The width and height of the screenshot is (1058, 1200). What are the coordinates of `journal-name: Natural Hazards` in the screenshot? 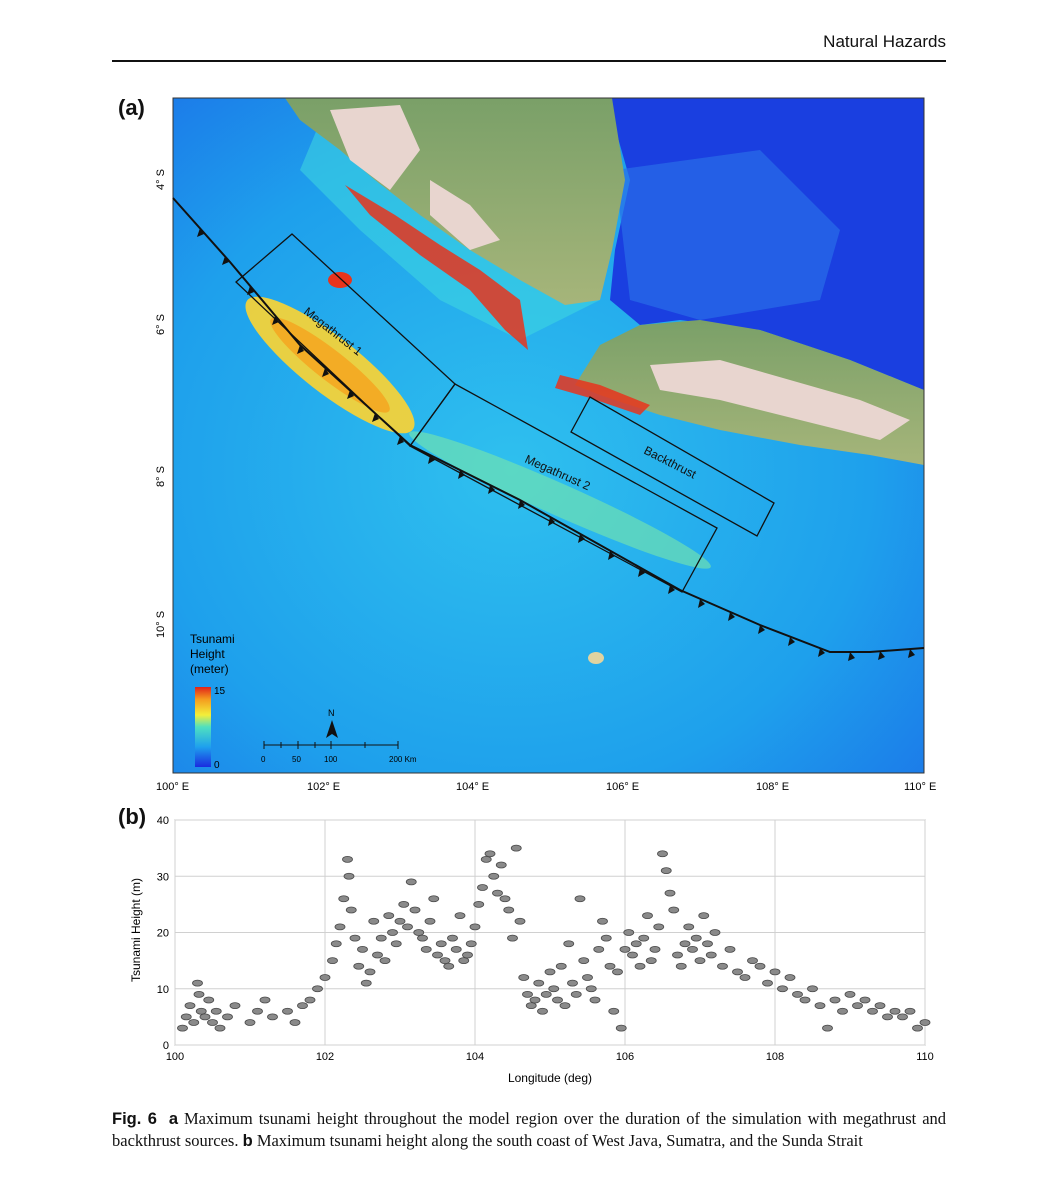 It's located at (884, 41).